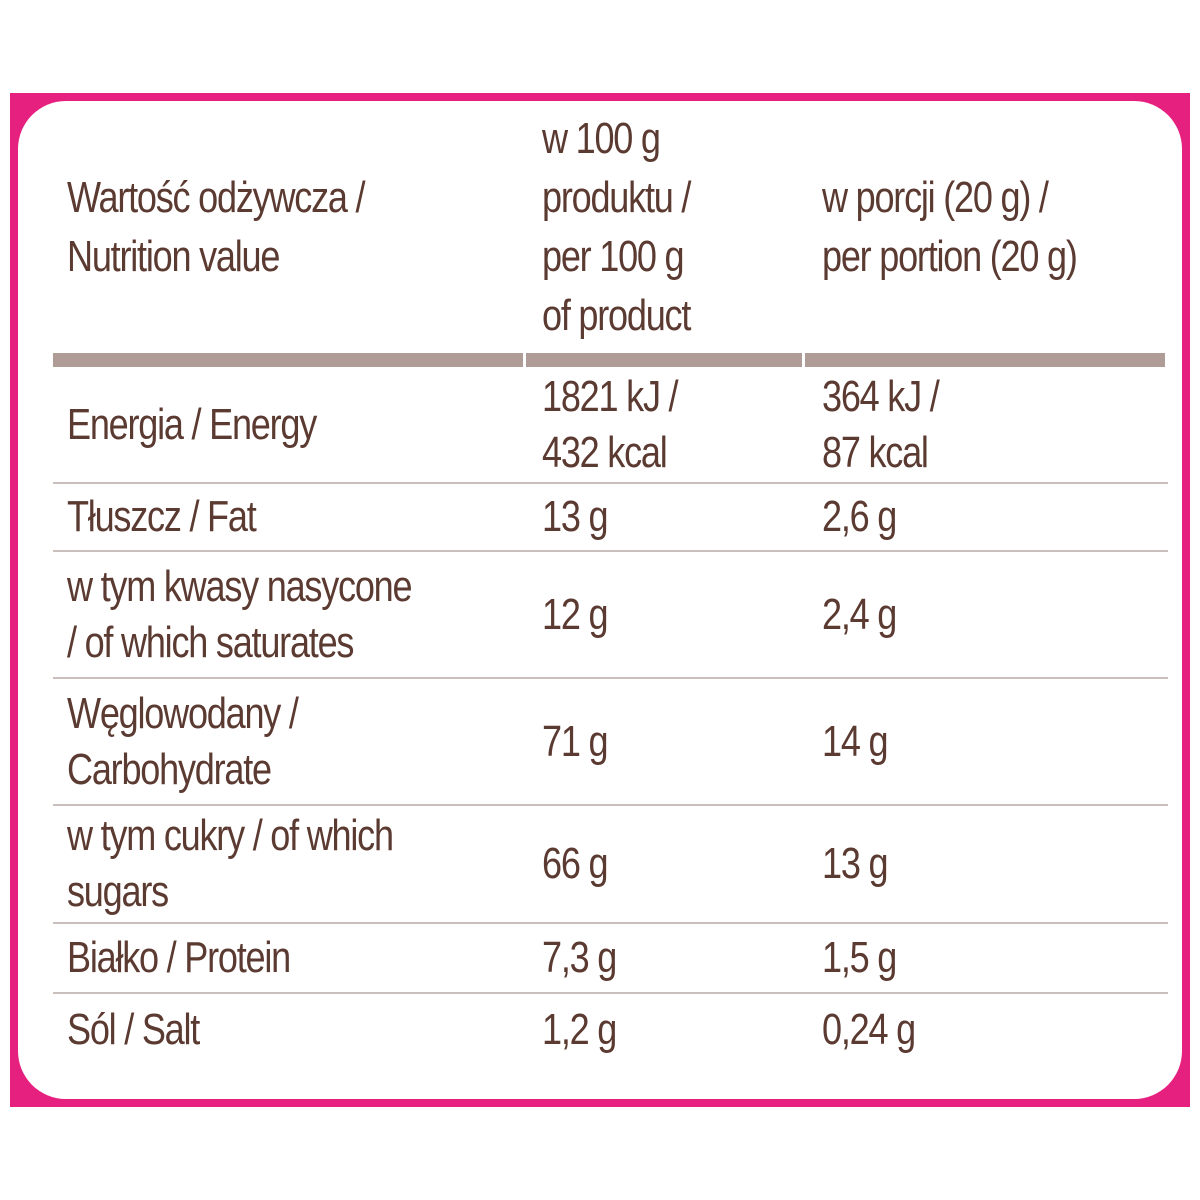 The image size is (1200, 1200). Describe the element at coordinates (616, 227) in the screenshot. I see `header-per-100g: w 100 g produktu / per 100 g of product` at that location.